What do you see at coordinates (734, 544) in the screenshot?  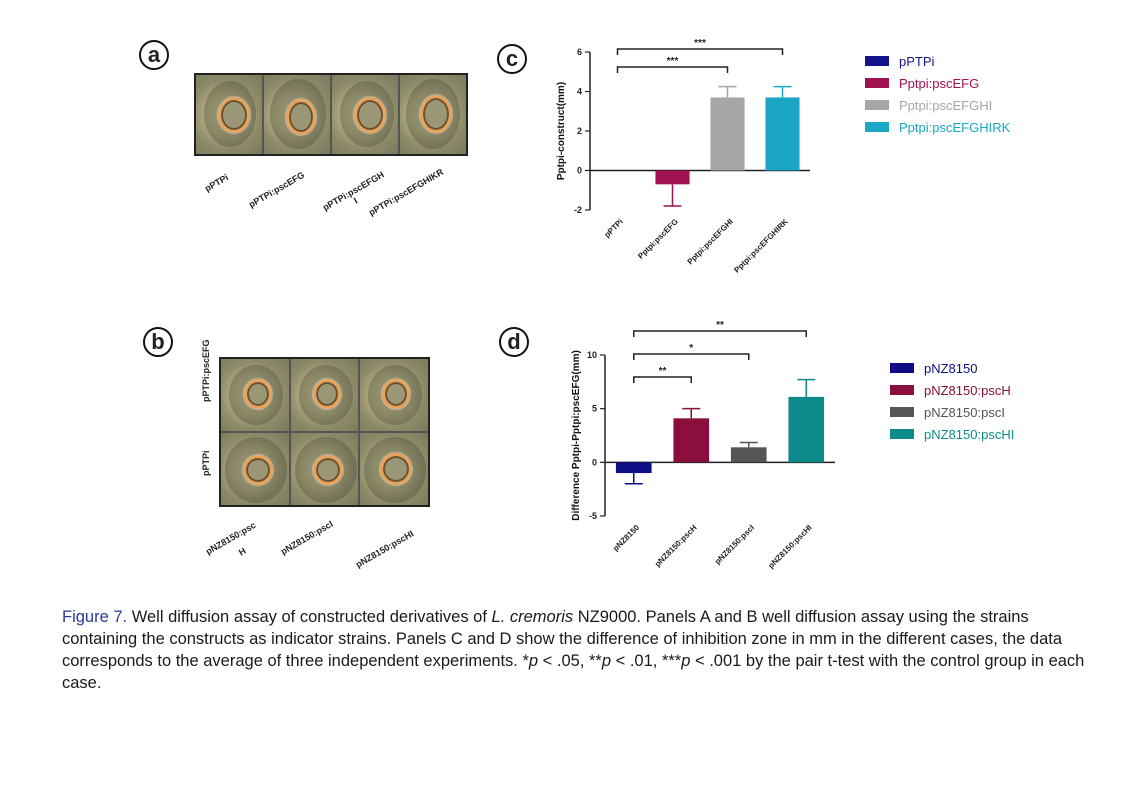 I see `x-tick-label: pNZ8150:pscI` at bounding box center [734, 544].